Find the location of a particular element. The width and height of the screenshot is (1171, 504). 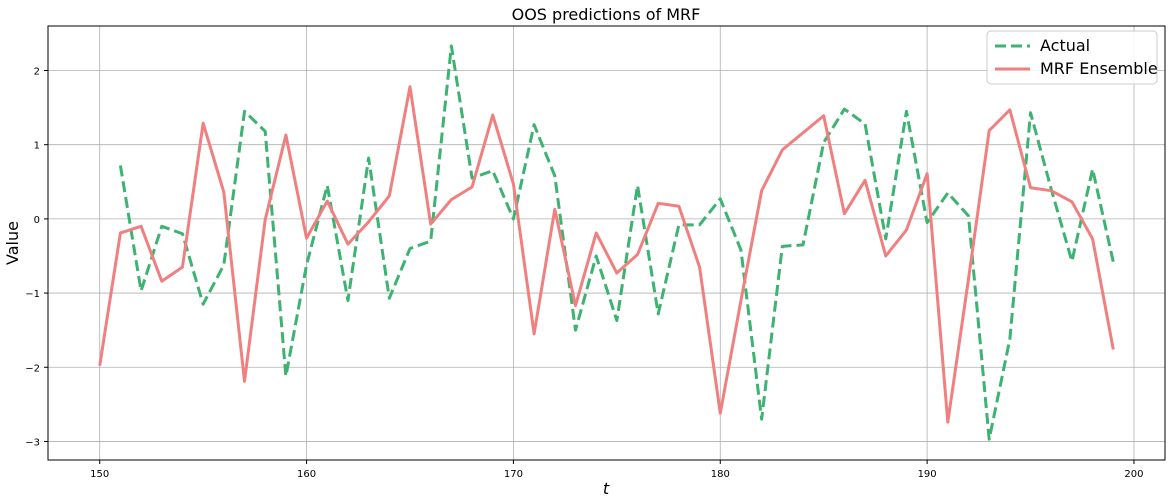

legend-label-mrf-ensemble: MRF Ensemble is located at coordinates (1099, 68).